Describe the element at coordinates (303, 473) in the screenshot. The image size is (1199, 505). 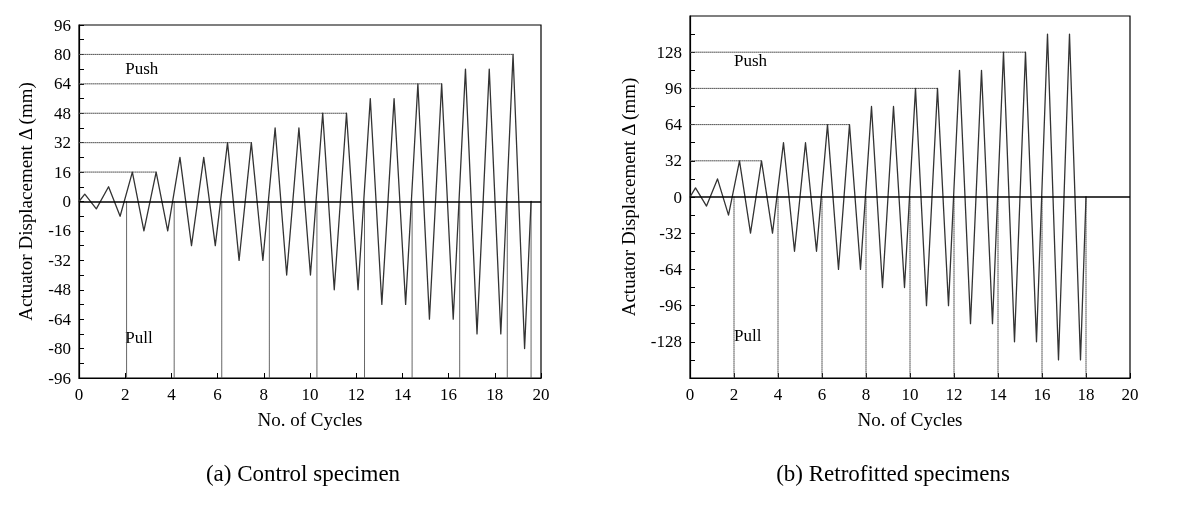
I see `text: (a) Control specimen` at that location.